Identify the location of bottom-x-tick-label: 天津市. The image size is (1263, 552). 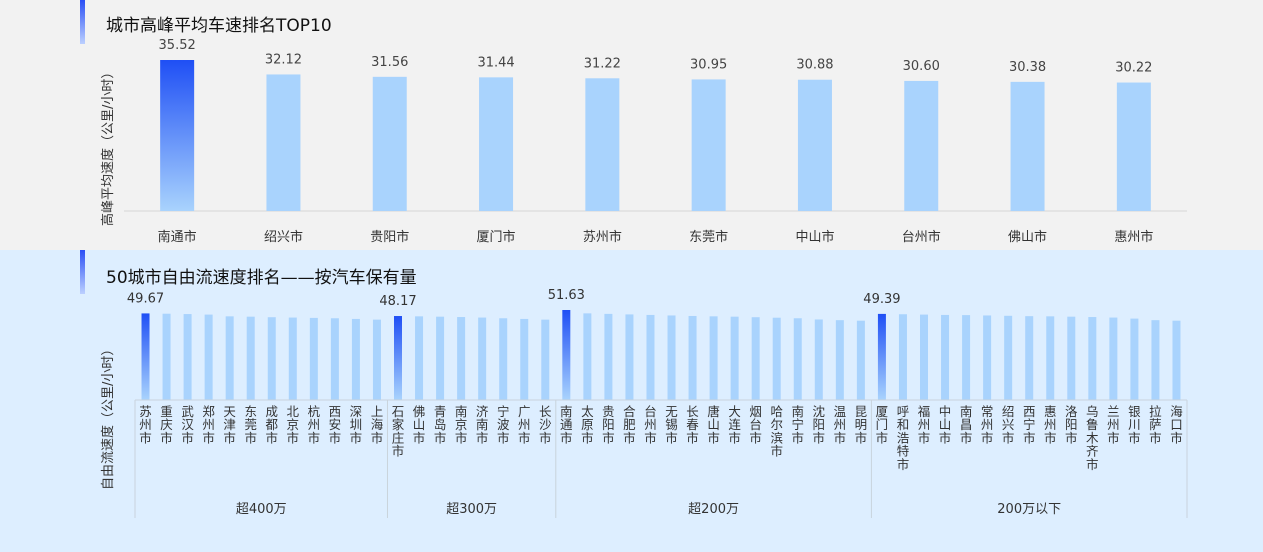
(229, 424).